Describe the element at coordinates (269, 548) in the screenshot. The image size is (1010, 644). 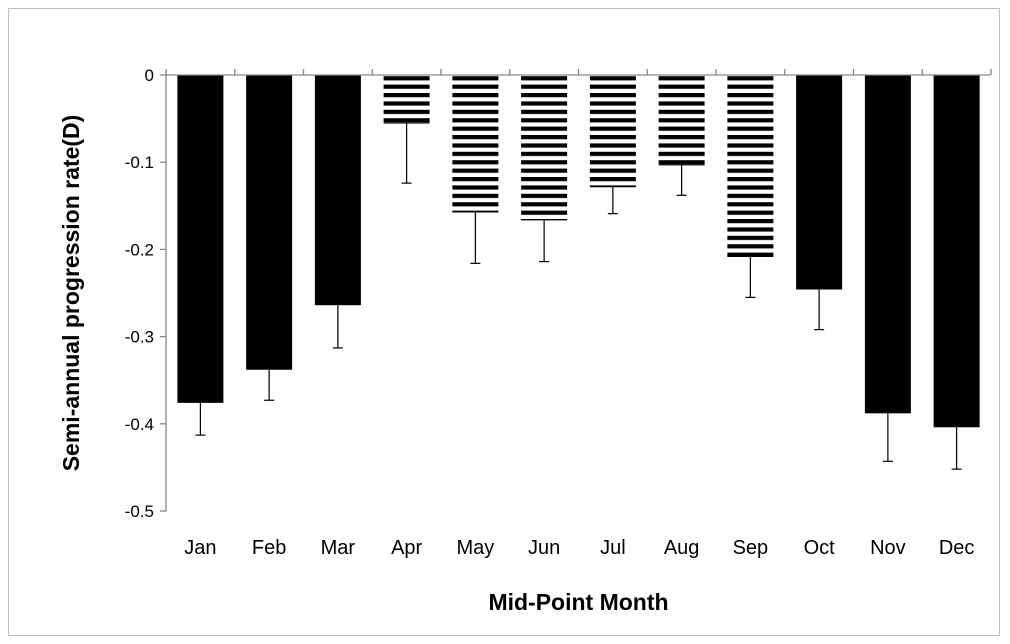
I see `x-tick-label-feb: Feb` at that location.